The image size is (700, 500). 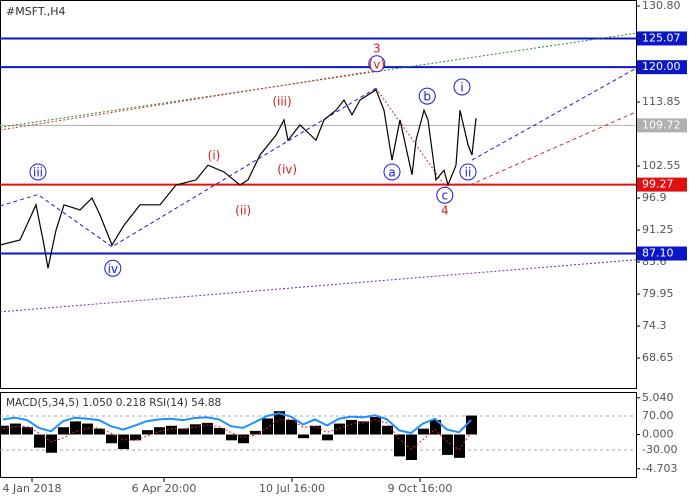 What do you see at coordinates (661, 165) in the screenshot?
I see `y-tick-label: 102.55` at bounding box center [661, 165].